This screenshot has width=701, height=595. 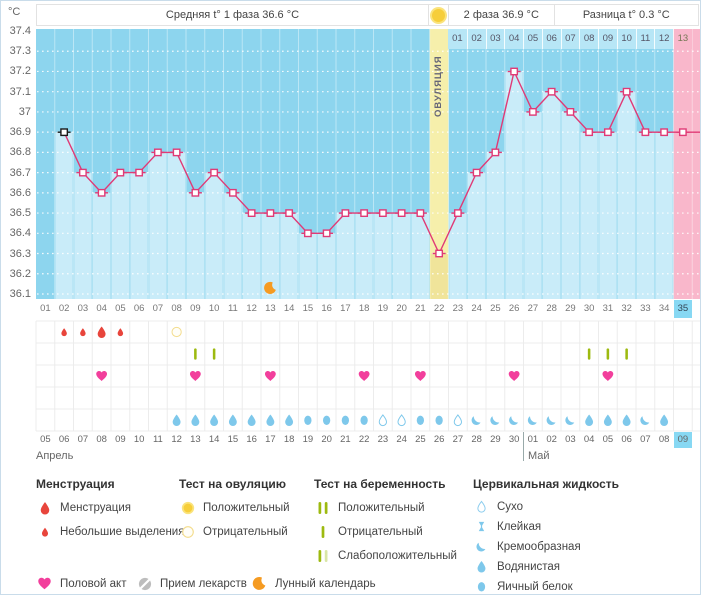 I want to click on date-cell-15: 15, so click(x=233, y=439).